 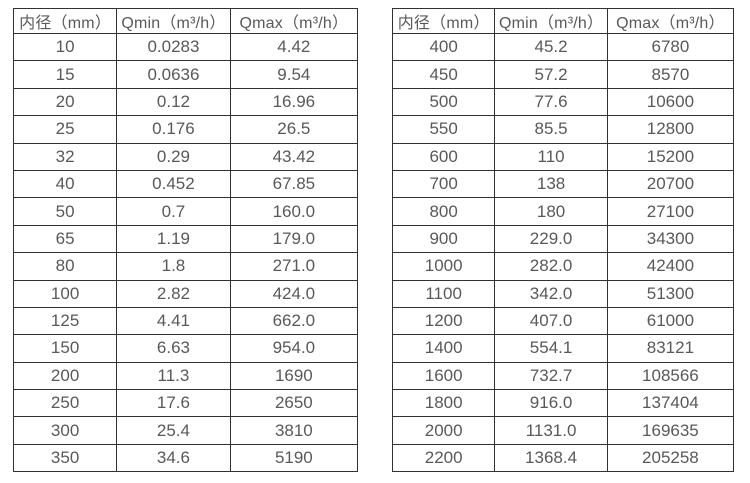 What do you see at coordinates (294, 403) in the screenshot?
I see `qmax-cell: 2650` at bounding box center [294, 403].